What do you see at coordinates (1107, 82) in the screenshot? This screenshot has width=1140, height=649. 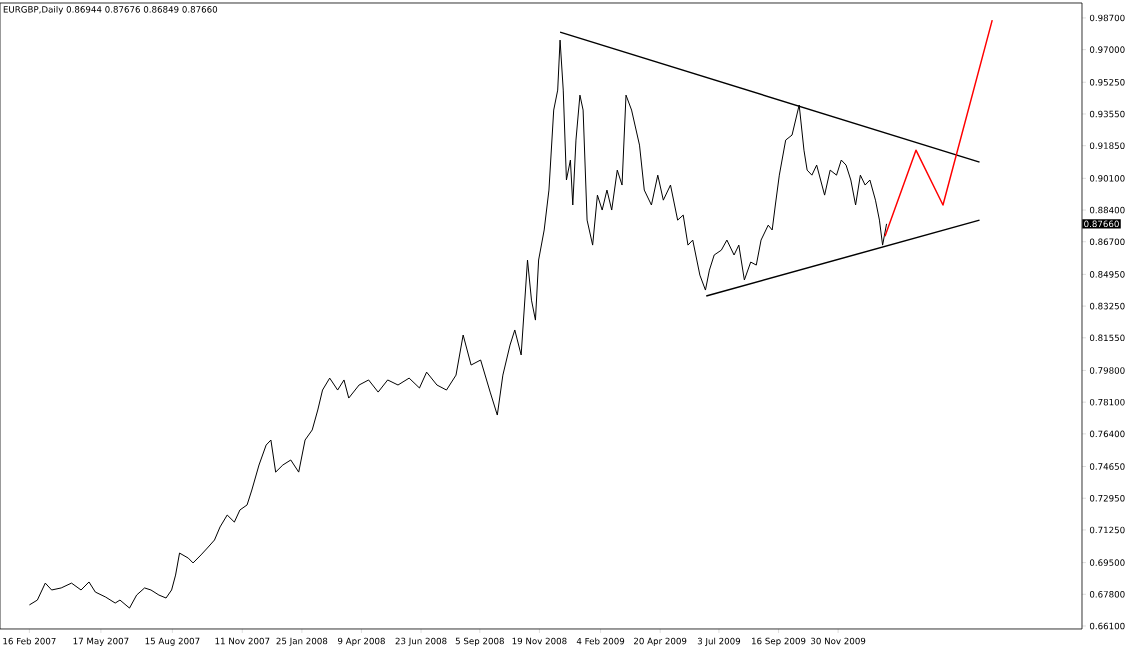 I see `y-tick-label: 0.95250` at bounding box center [1107, 82].